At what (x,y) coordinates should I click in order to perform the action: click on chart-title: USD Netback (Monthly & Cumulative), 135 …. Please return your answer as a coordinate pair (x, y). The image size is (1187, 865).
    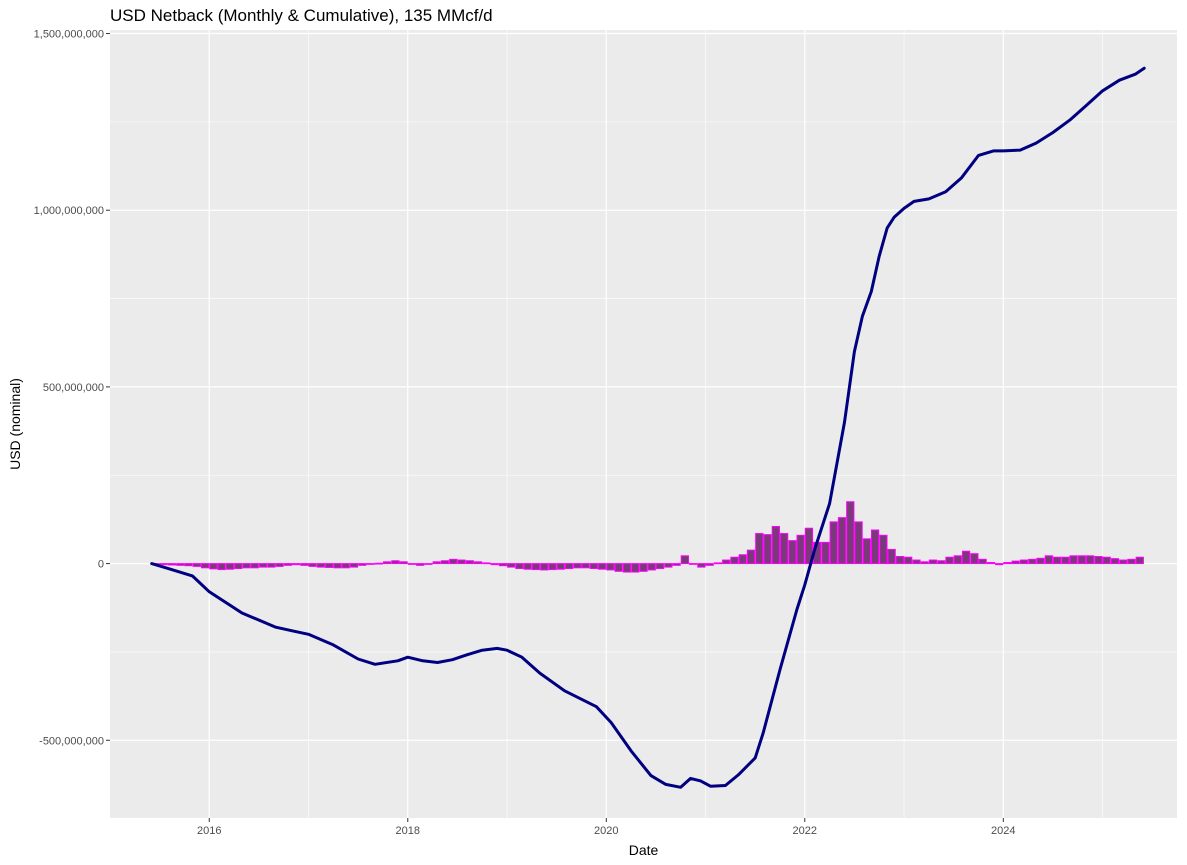
    Looking at the image, I should click on (301, 15).